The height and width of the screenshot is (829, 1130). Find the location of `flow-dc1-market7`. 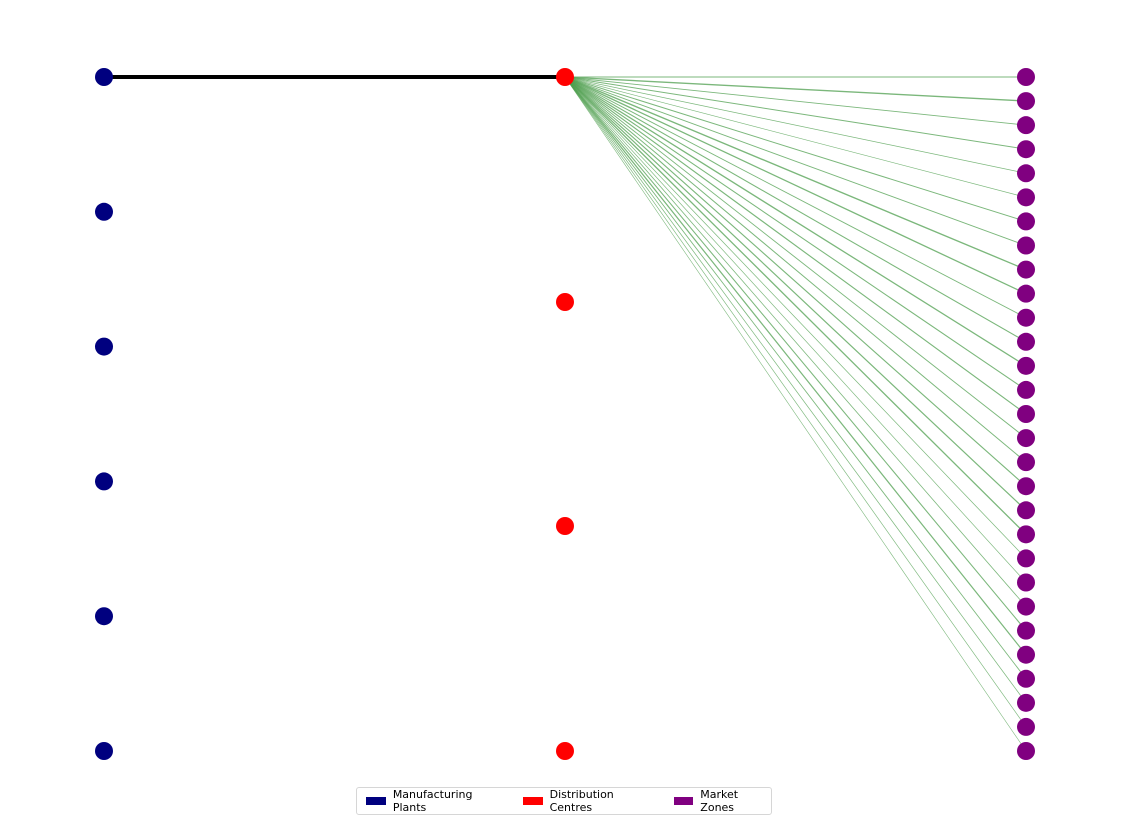

flow-dc1-market7 is located at coordinates (795, 149).